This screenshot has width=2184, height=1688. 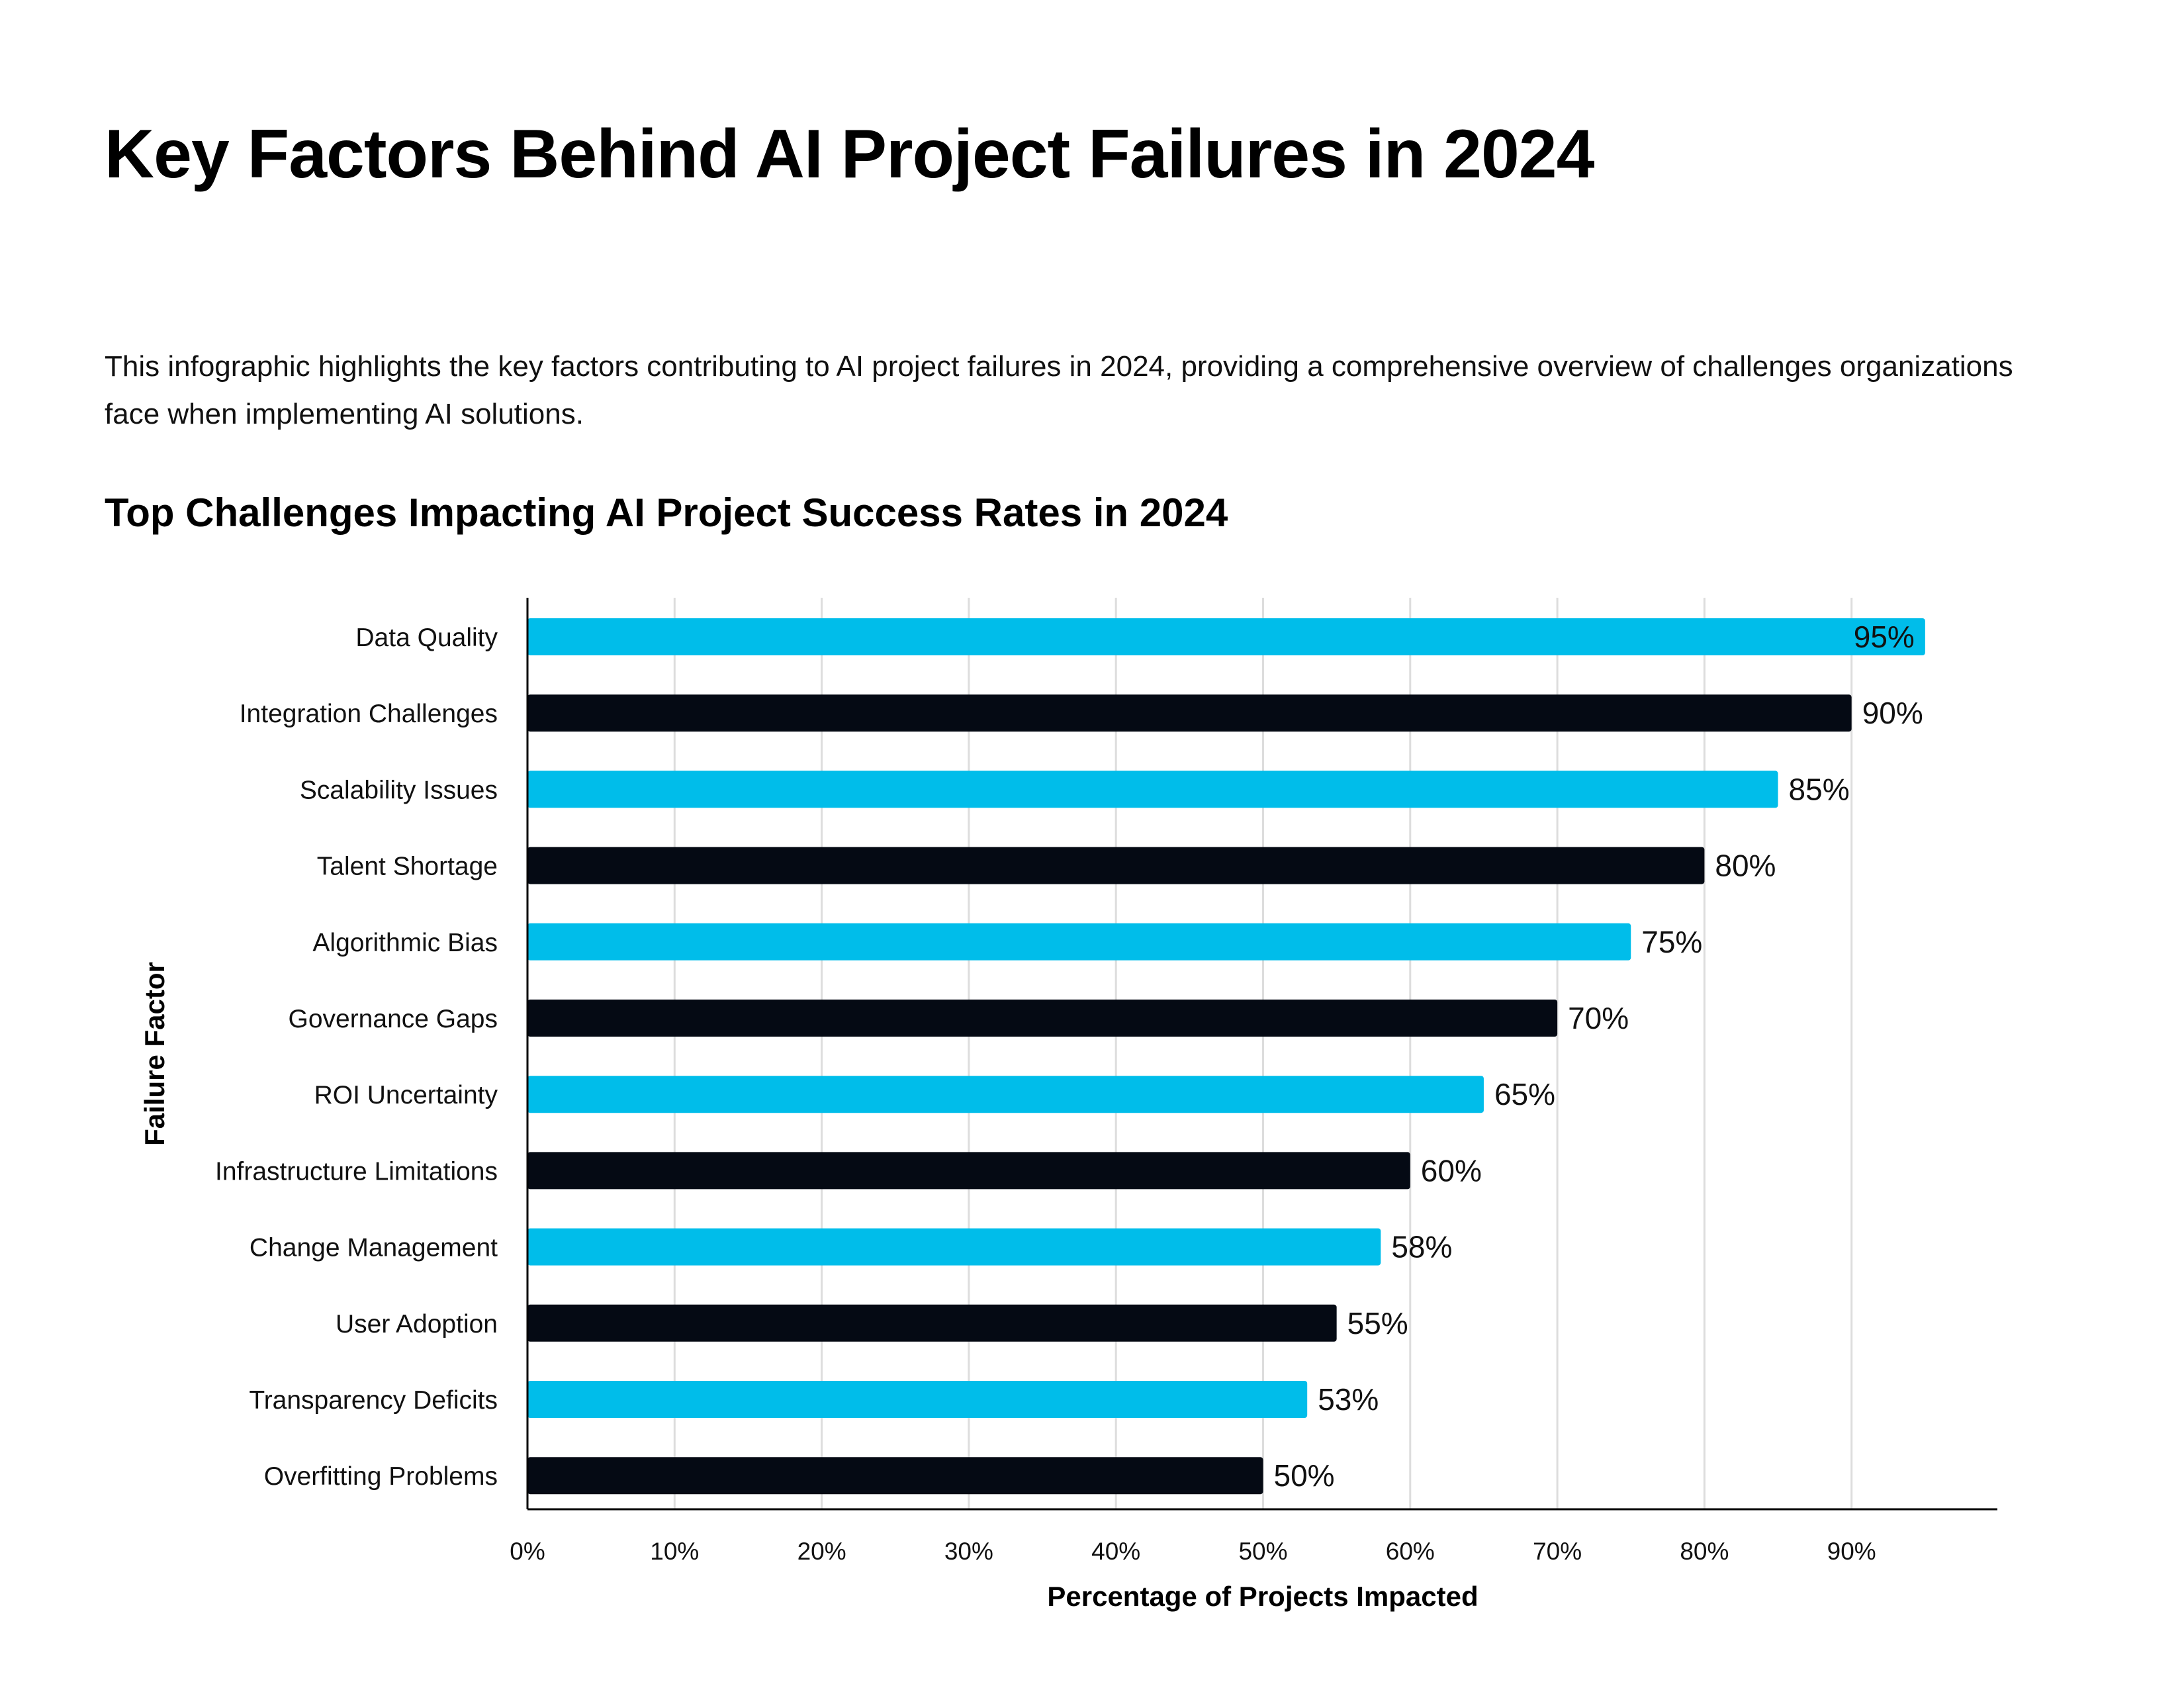 I want to click on data-label: 60%, so click(x=1451, y=1170).